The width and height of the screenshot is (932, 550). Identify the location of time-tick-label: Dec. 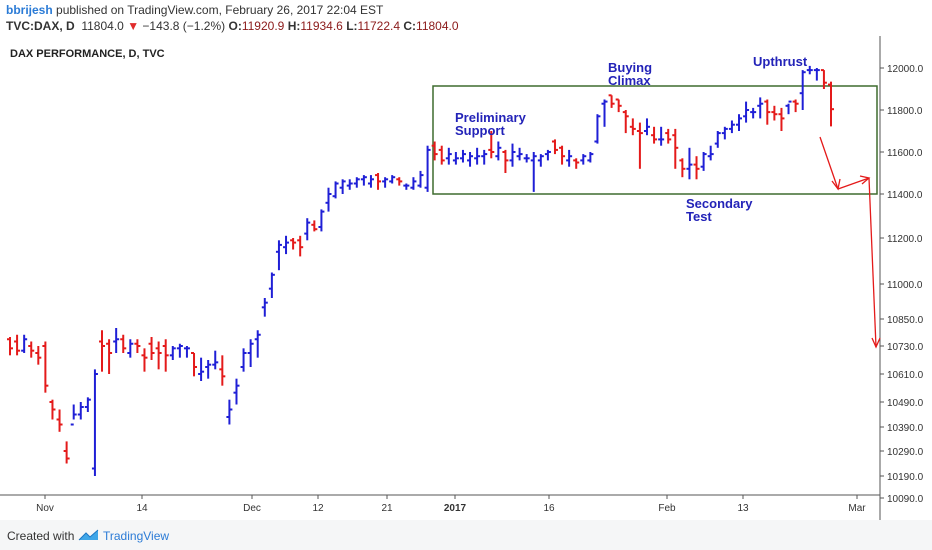
(252, 508).